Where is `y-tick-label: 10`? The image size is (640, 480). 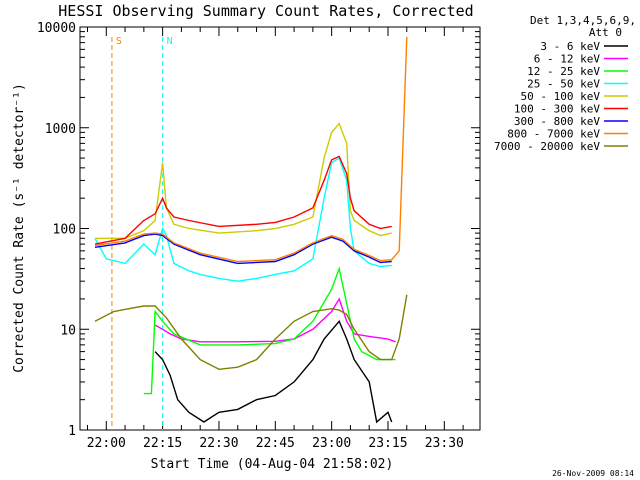
y-tick-label: 10 is located at coordinates (68, 330).